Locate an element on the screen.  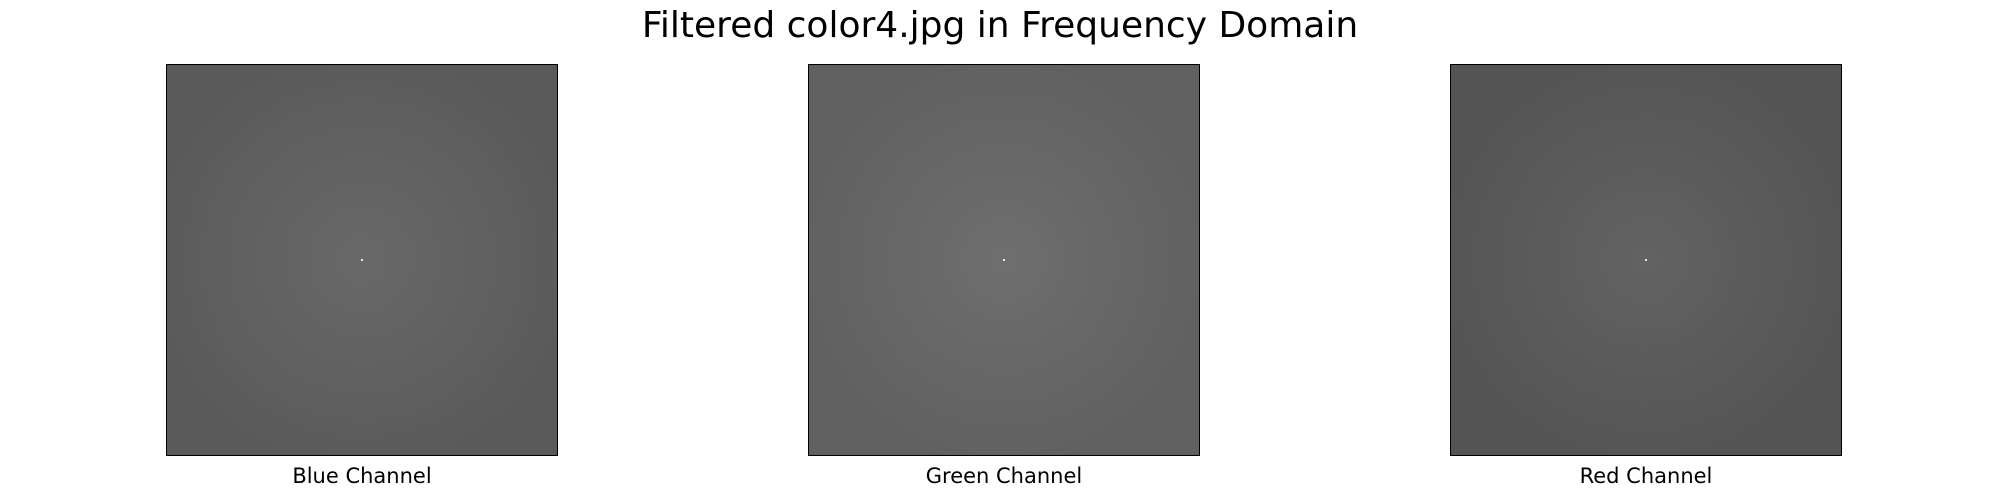
red-channel-label: Red Channel is located at coordinates (1646, 476).